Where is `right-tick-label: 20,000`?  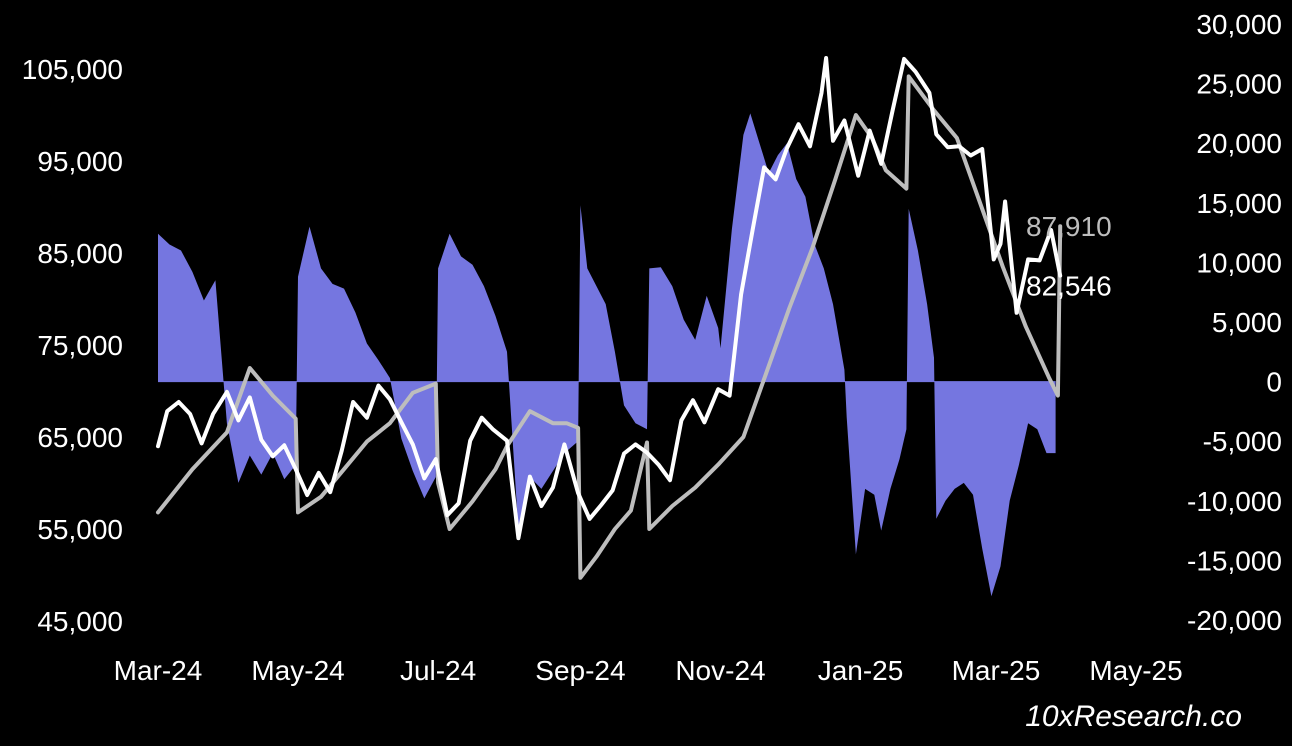 right-tick-label: 20,000 is located at coordinates (1239, 143).